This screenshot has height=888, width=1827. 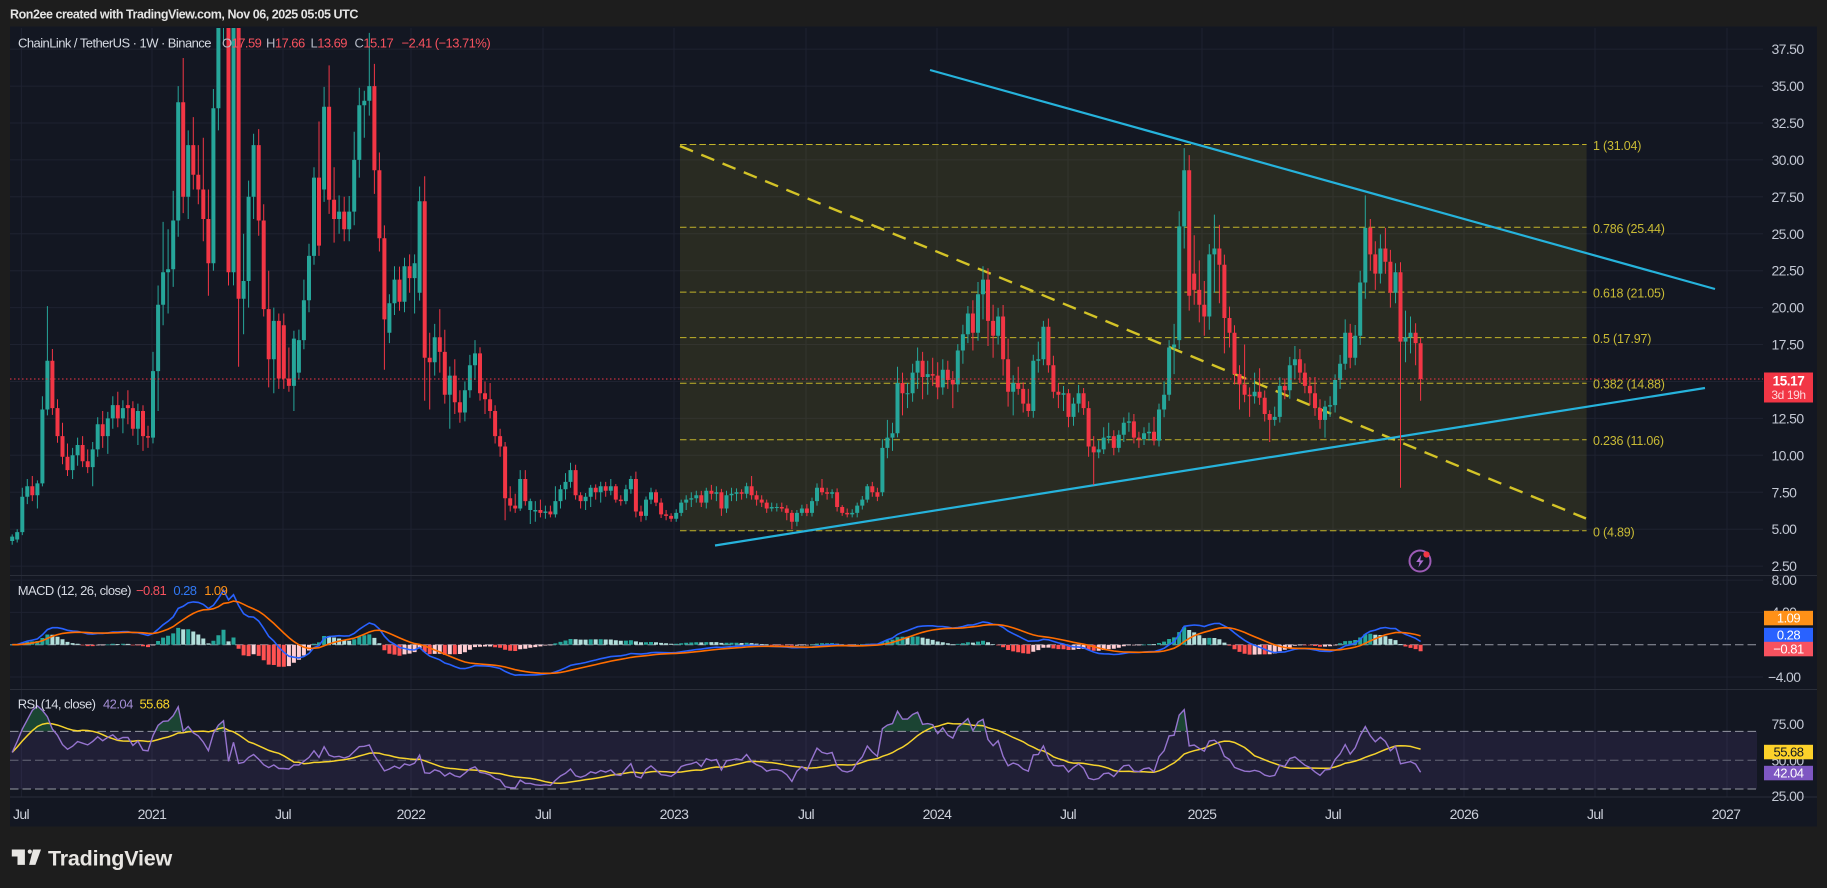 What do you see at coordinates (1784, 677) in the screenshot?
I see `svg-text: −4.00` at bounding box center [1784, 677].